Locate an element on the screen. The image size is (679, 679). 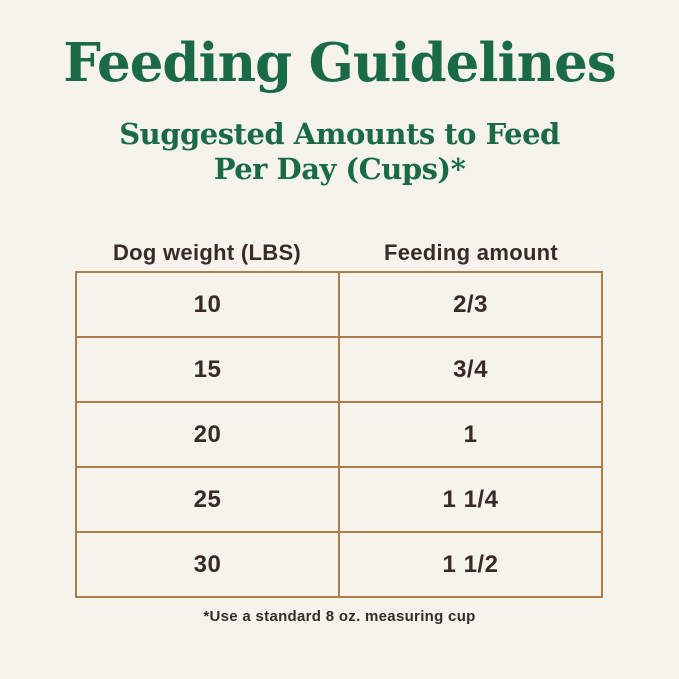
table-row: 25 1 1/4 is located at coordinates (339, 499).